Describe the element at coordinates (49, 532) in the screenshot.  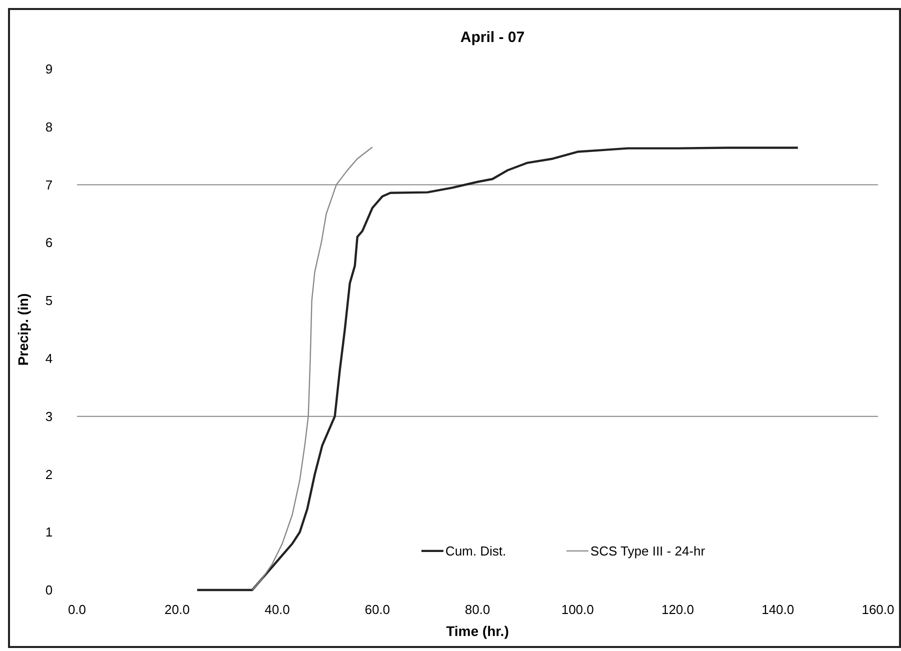
I see `y-tick-label: 1` at that location.